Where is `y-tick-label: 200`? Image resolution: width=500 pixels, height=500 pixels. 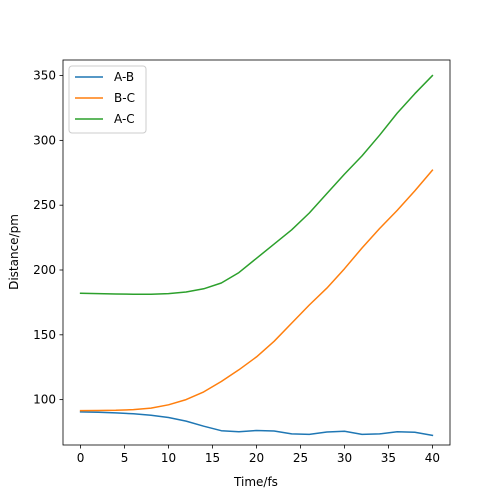
y-tick-label: 200 is located at coordinates (44, 270).